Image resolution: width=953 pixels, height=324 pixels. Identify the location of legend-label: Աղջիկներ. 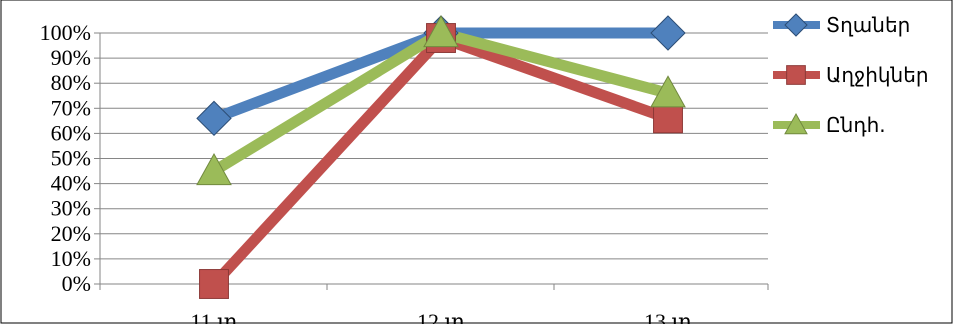
(877, 75).